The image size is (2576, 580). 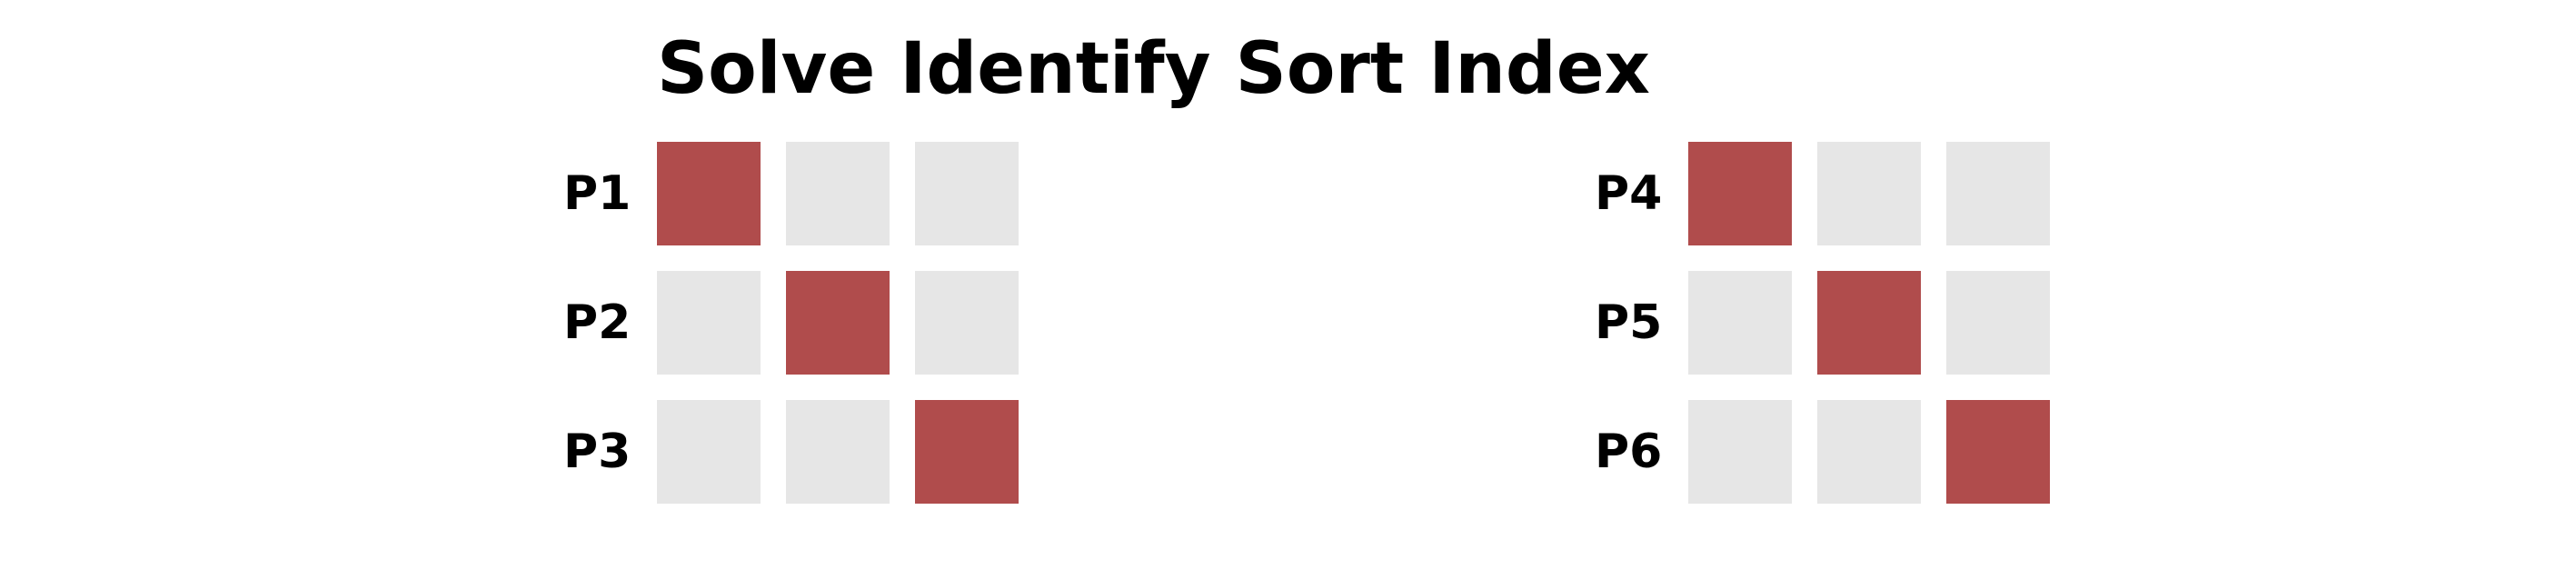 What do you see at coordinates (598, 323) in the screenshot?
I see `row-label-p2: P2` at bounding box center [598, 323].